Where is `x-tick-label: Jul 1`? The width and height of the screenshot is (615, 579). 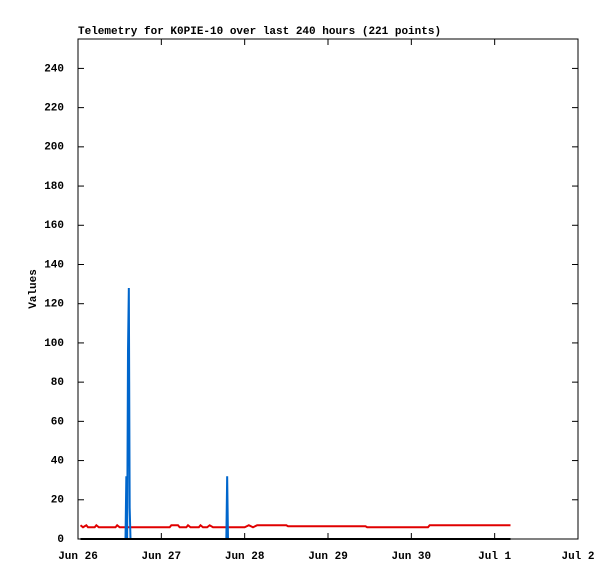
x-tick-label: Jul 1 is located at coordinates (494, 557).